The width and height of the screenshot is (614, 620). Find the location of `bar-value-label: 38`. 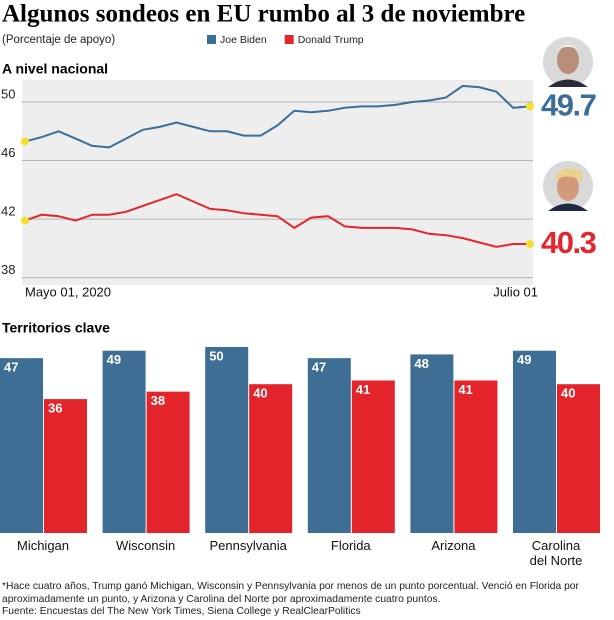

bar-value-label: 38 is located at coordinates (158, 400).